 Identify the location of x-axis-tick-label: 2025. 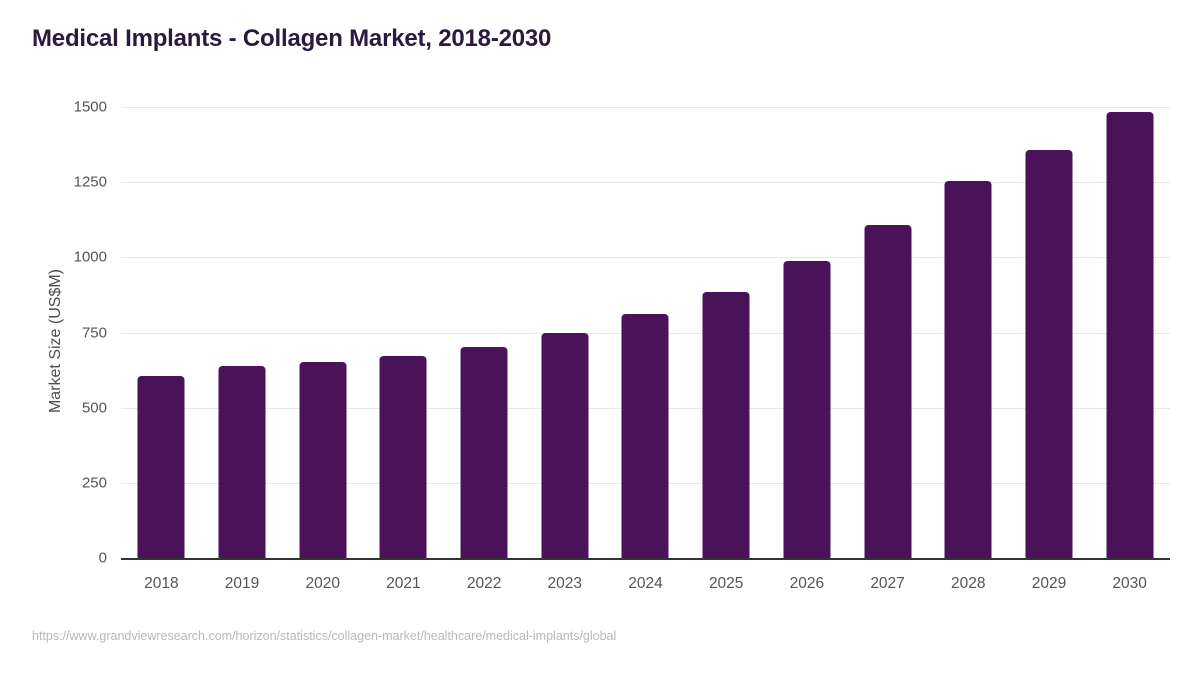
(726, 583).